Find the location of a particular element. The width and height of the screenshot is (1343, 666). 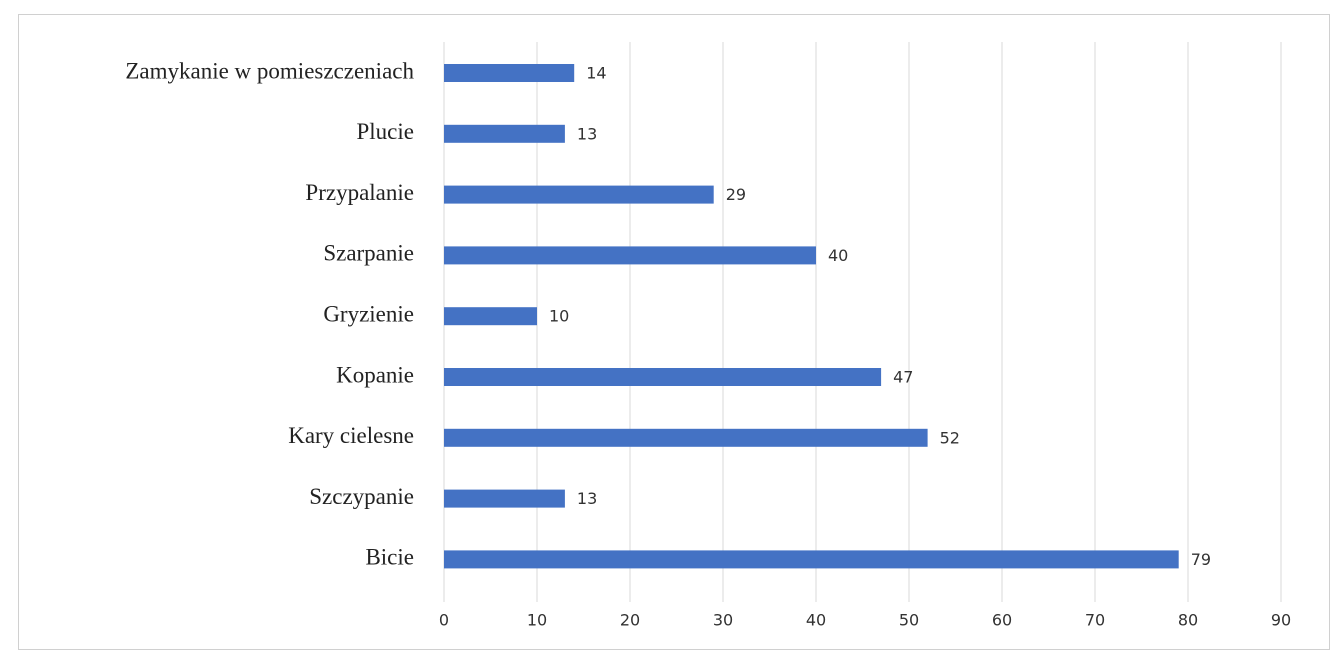

y-tick-label: Kopanie is located at coordinates (375, 374).